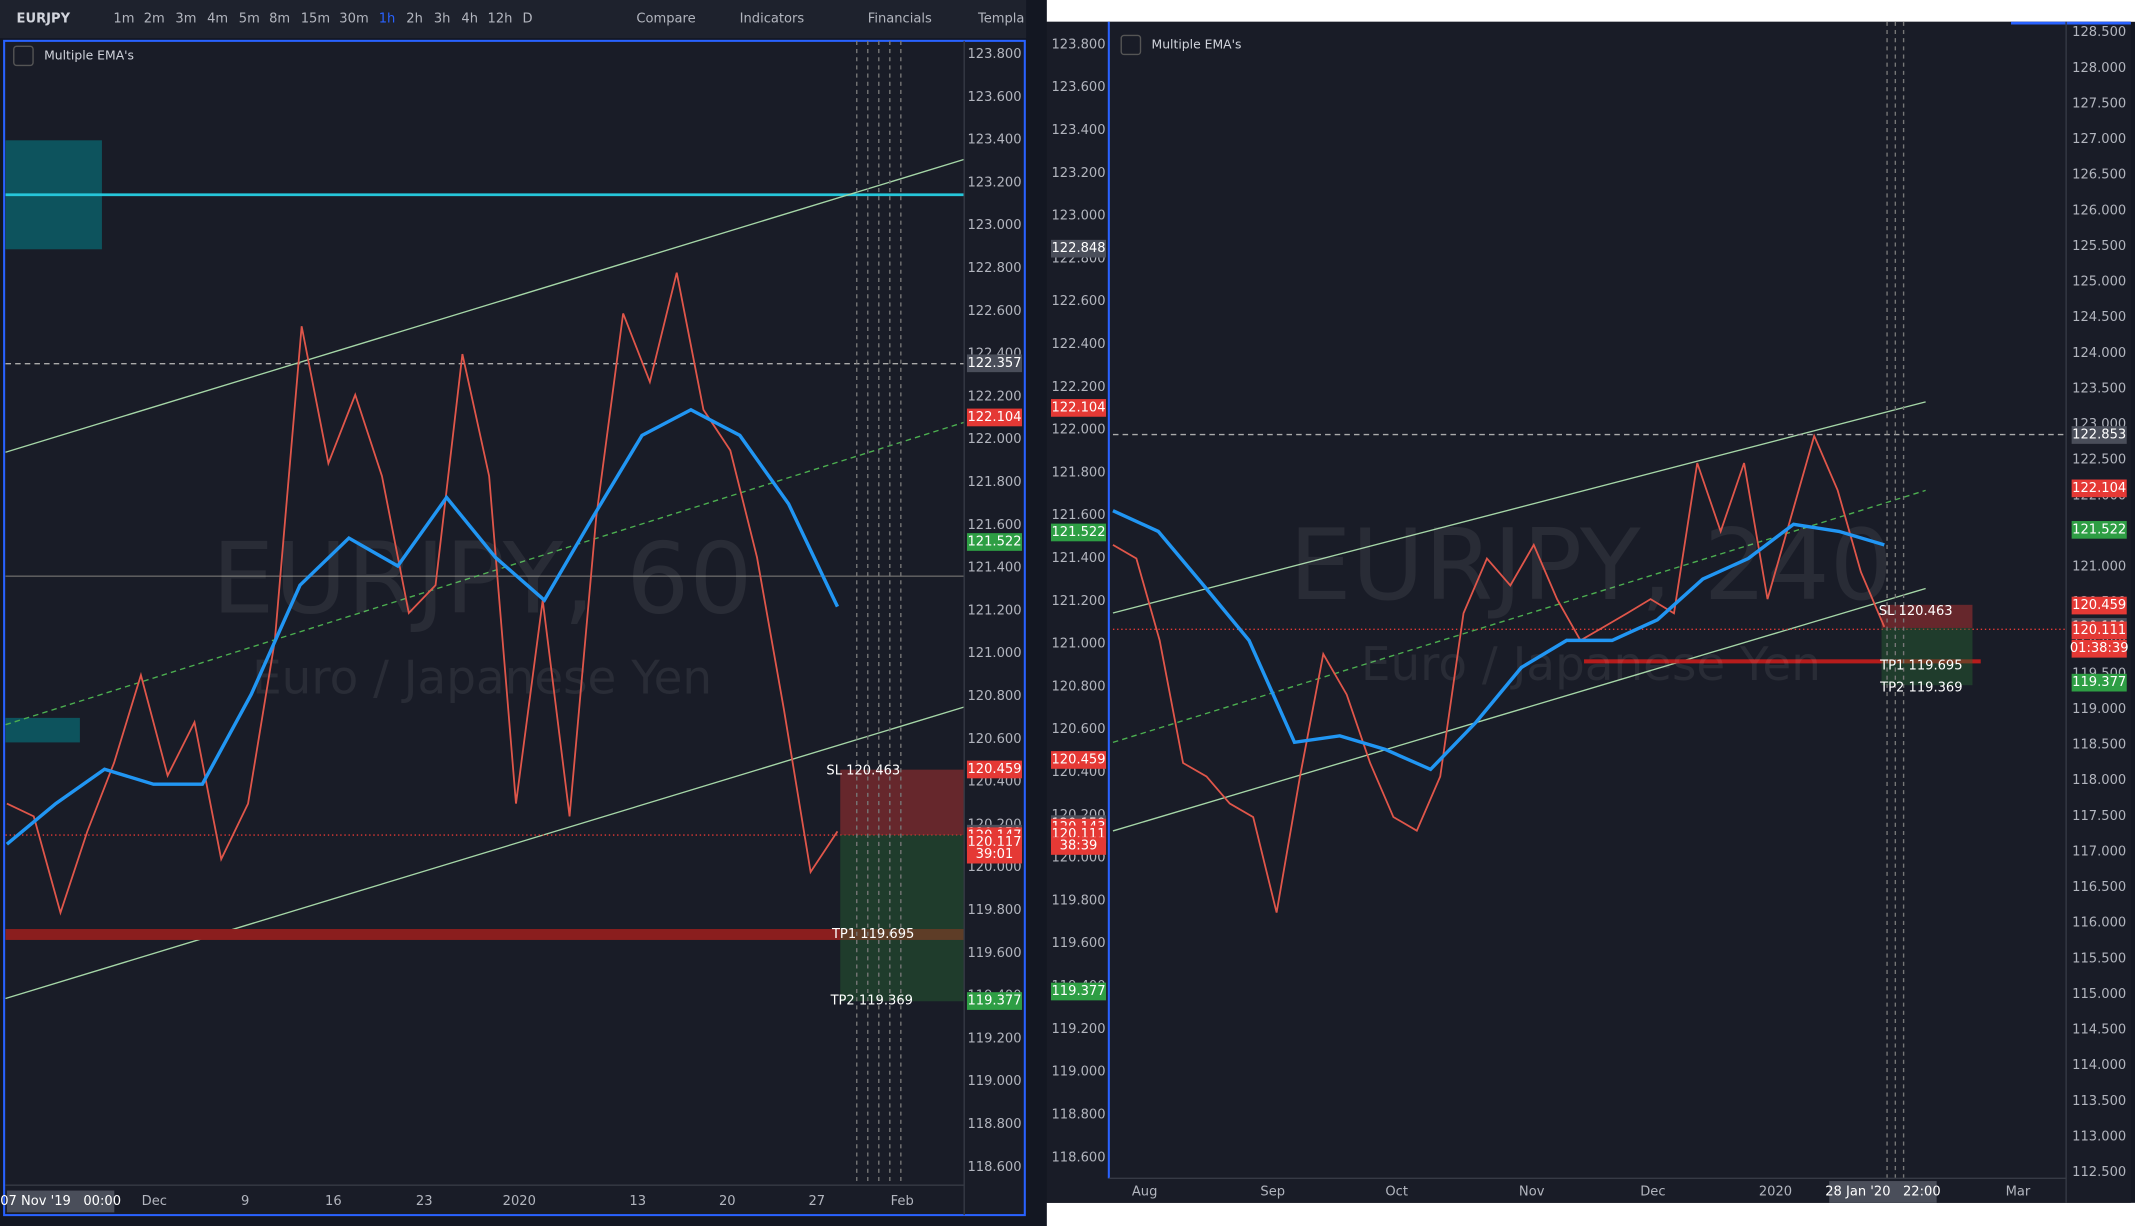 The width and height of the screenshot is (2135, 1226). Describe the element at coordinates (217, 19) in the screenshot. I see `interval-button: 4m` at that location.